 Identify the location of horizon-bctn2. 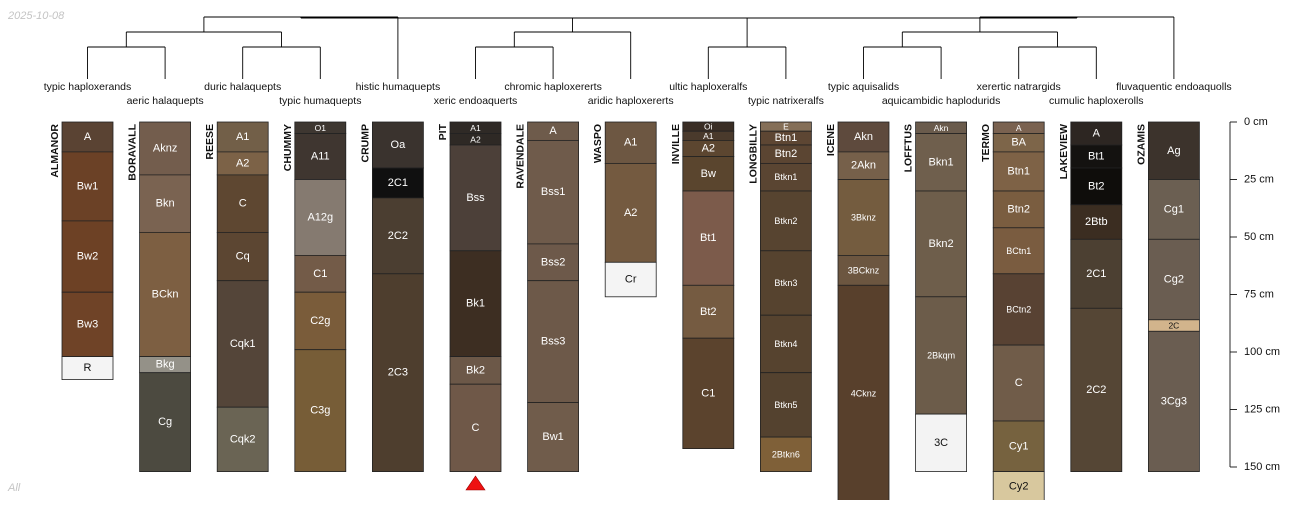
(1018, 309).